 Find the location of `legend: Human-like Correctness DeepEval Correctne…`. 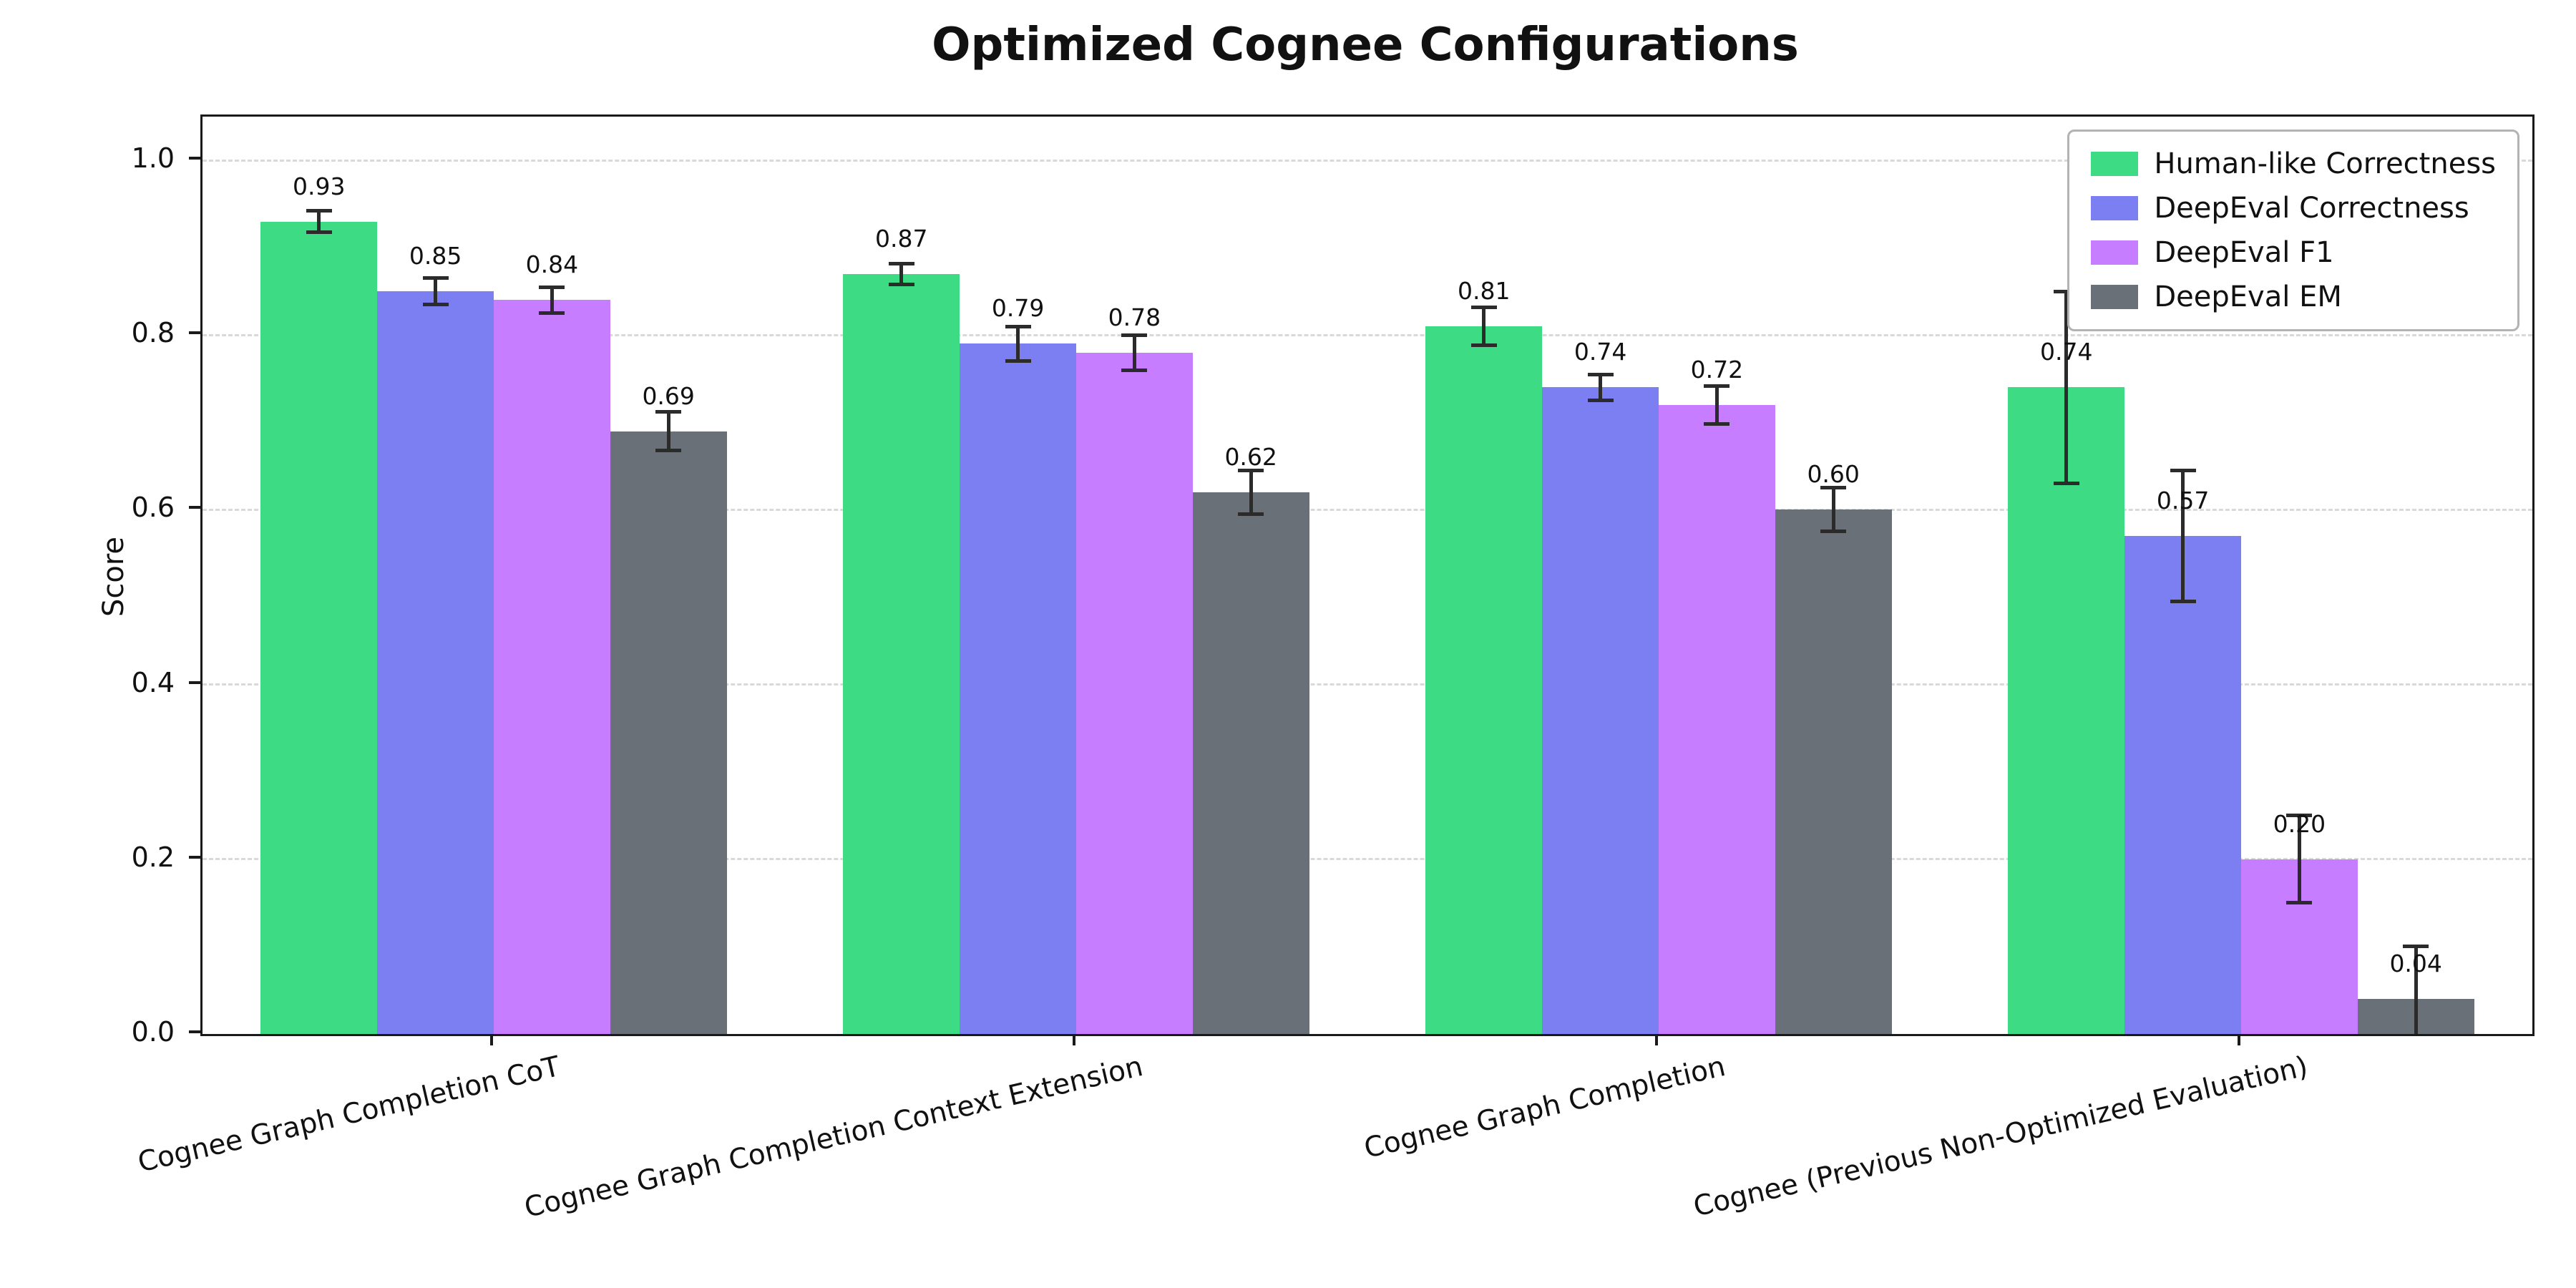

legend: Human-like Correctness DeepEval Correctne… is located at coordinates (2293, 230).